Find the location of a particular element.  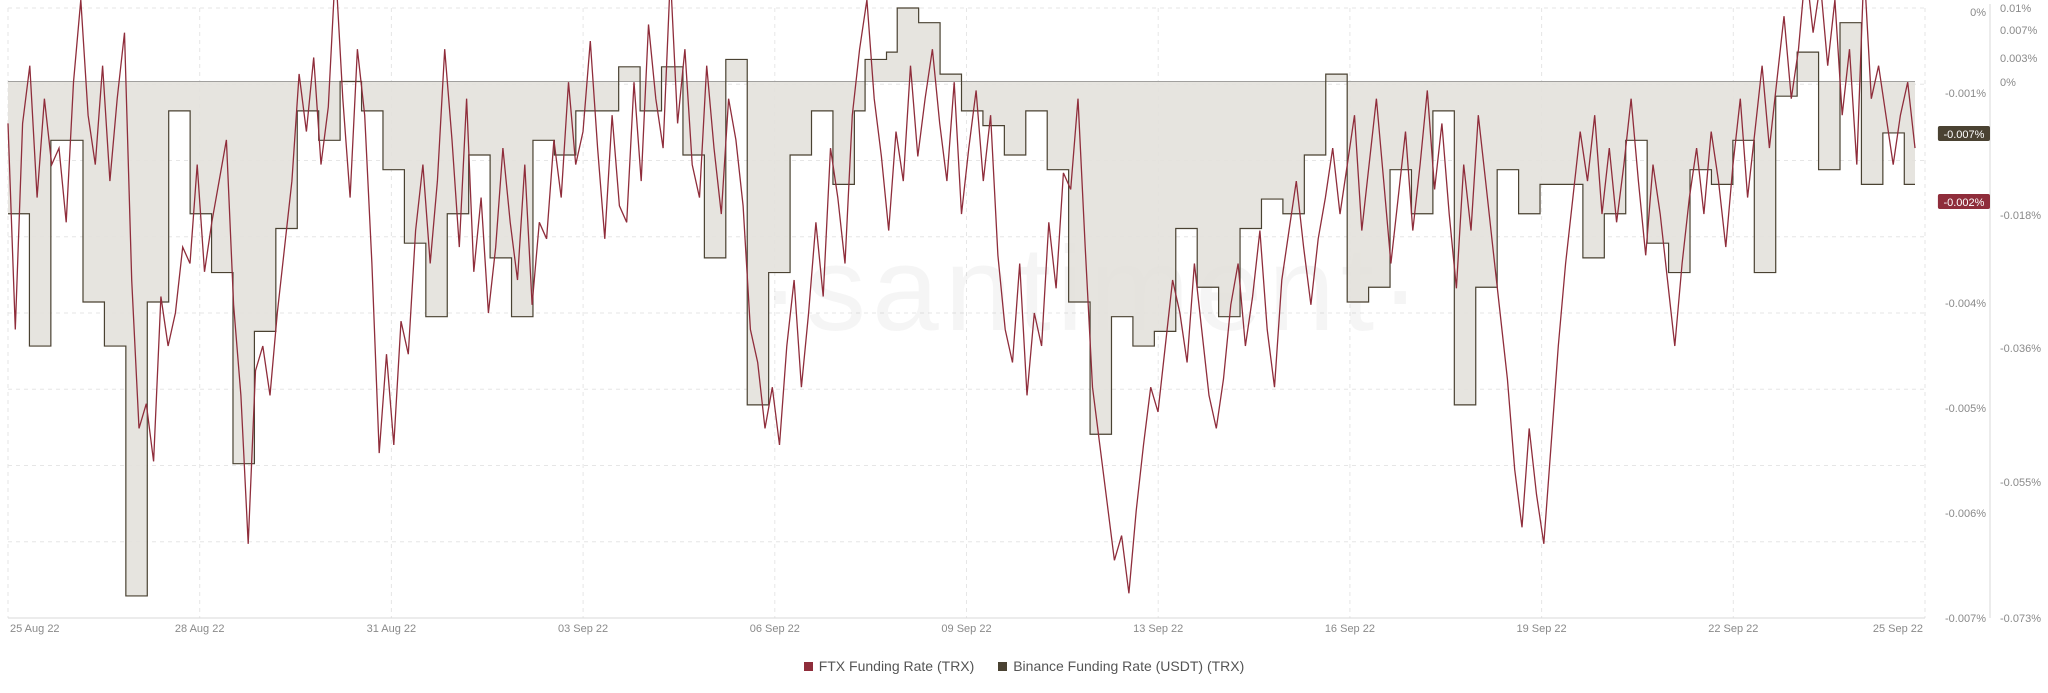

ftx-current-value-text: -0.002% is located at coordinates (1963, 203).